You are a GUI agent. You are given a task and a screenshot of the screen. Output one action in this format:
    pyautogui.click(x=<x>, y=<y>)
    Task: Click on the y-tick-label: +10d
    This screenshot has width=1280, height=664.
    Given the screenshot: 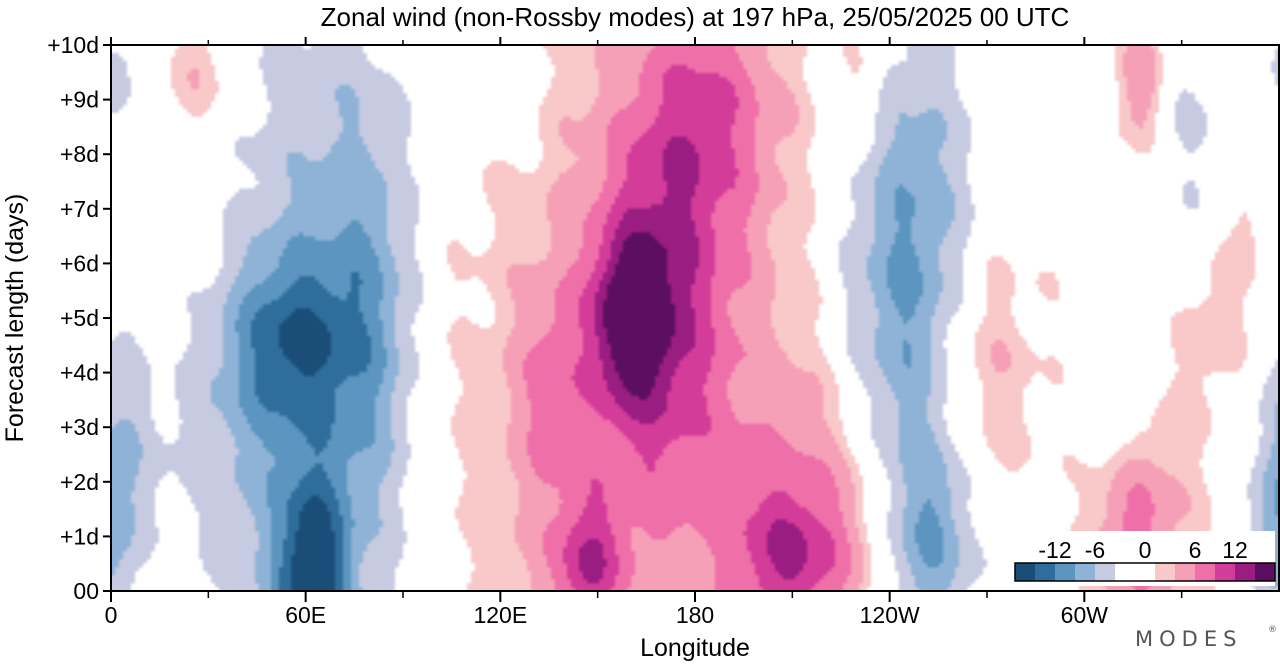 What is the action you would take?
    pyautogui.click(x=73, y=45)
    